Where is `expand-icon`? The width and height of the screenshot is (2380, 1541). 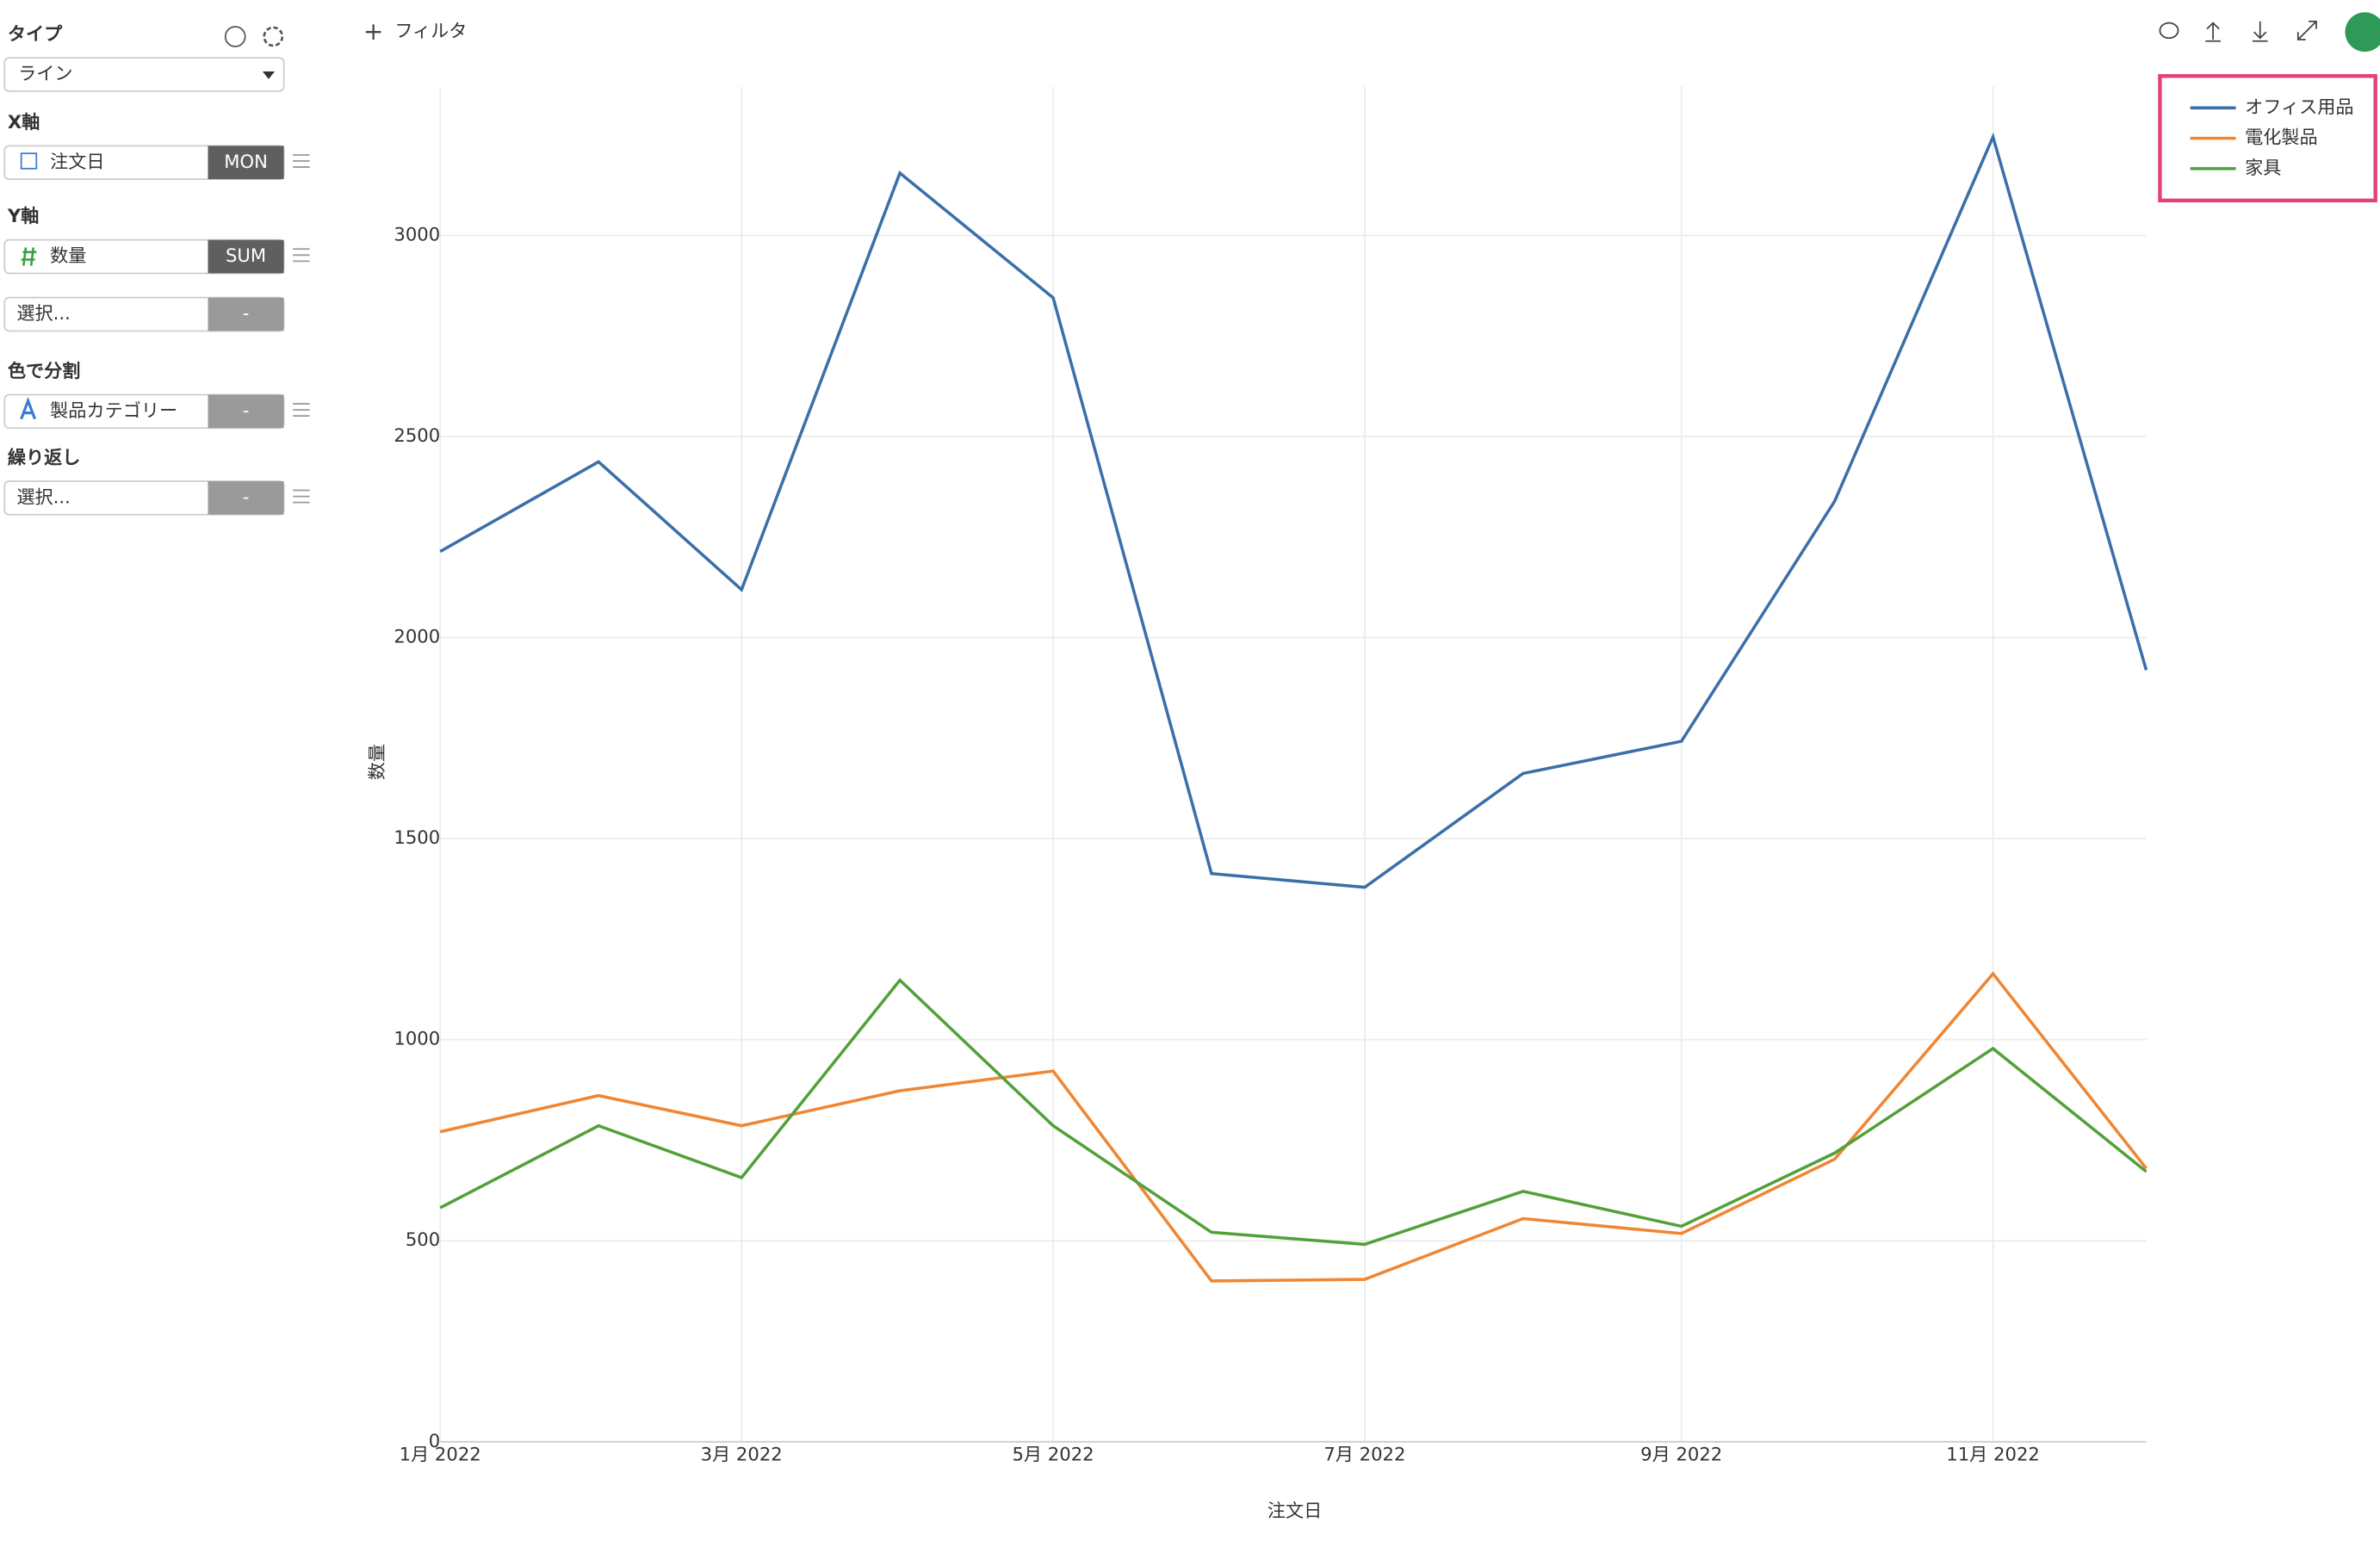 expand-icon is located at coordinates (2306, 30).